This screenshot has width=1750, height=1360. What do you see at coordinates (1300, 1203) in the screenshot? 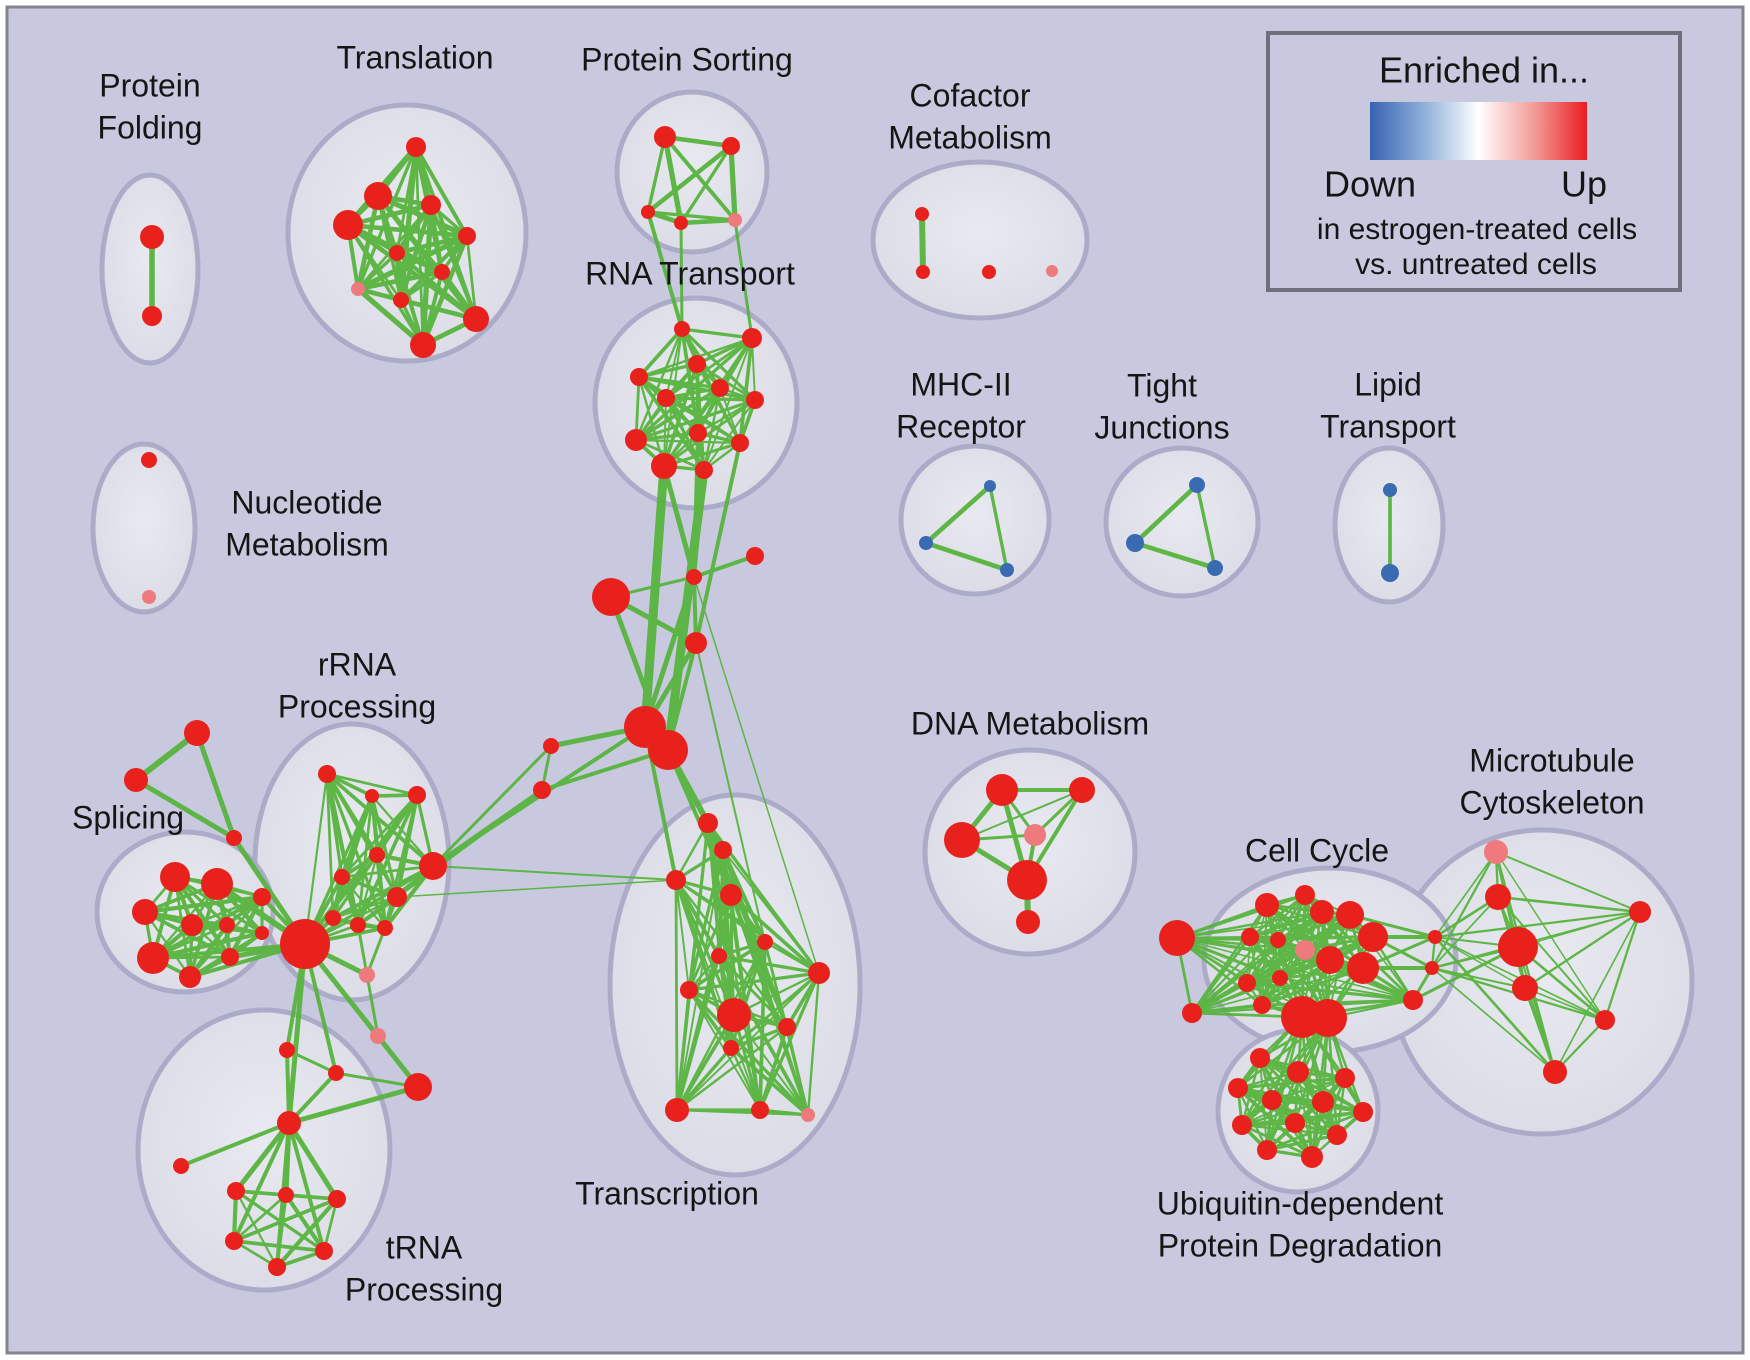
I see `cluster-label-ubiquitin-degradation: Ubiquitin-dependent` at bounding box center [1300, 1203].